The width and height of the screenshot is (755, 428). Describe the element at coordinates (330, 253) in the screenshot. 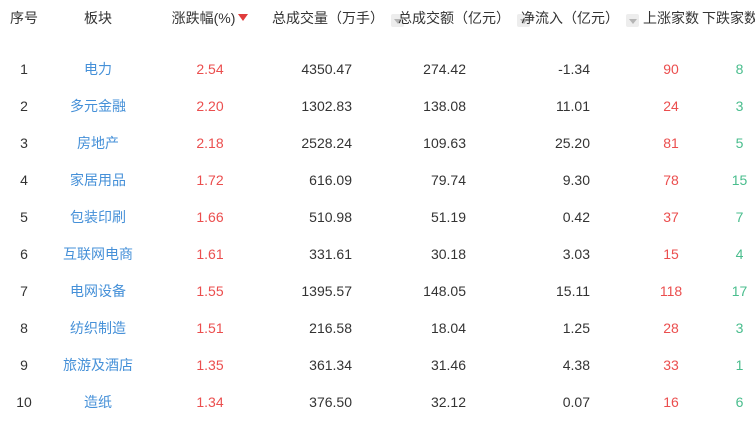

I see `volume-cell: 331.61` at that location.